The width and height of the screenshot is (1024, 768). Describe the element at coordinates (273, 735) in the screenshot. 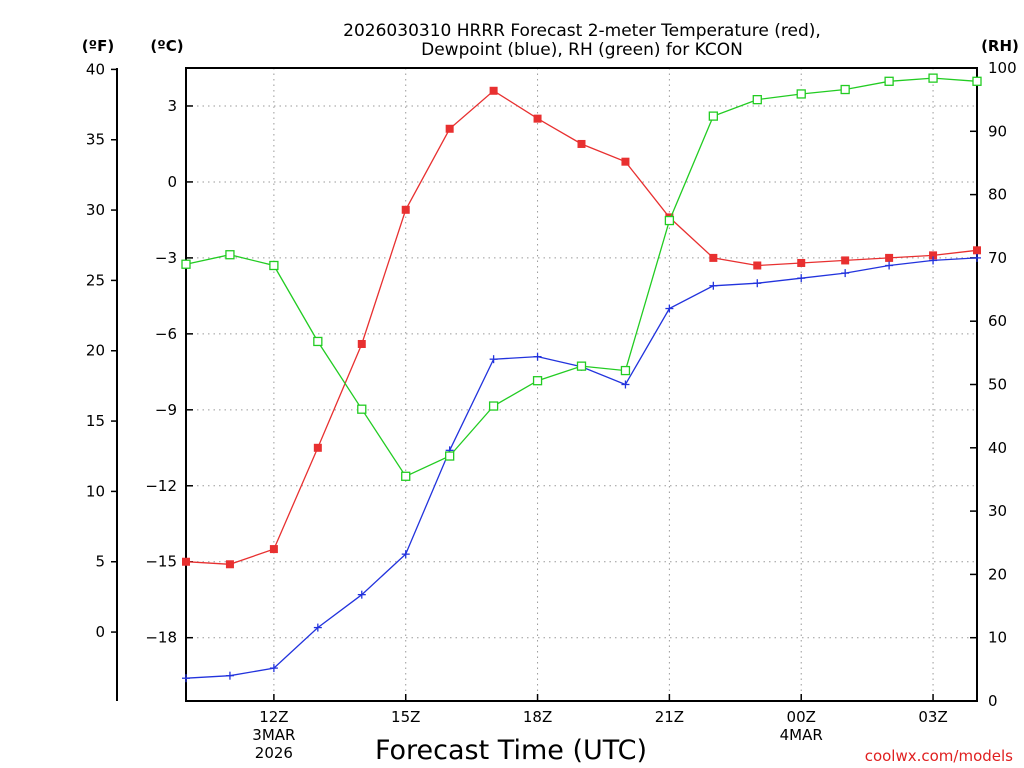

I see `x-tick-label: 3MAR` at that location.